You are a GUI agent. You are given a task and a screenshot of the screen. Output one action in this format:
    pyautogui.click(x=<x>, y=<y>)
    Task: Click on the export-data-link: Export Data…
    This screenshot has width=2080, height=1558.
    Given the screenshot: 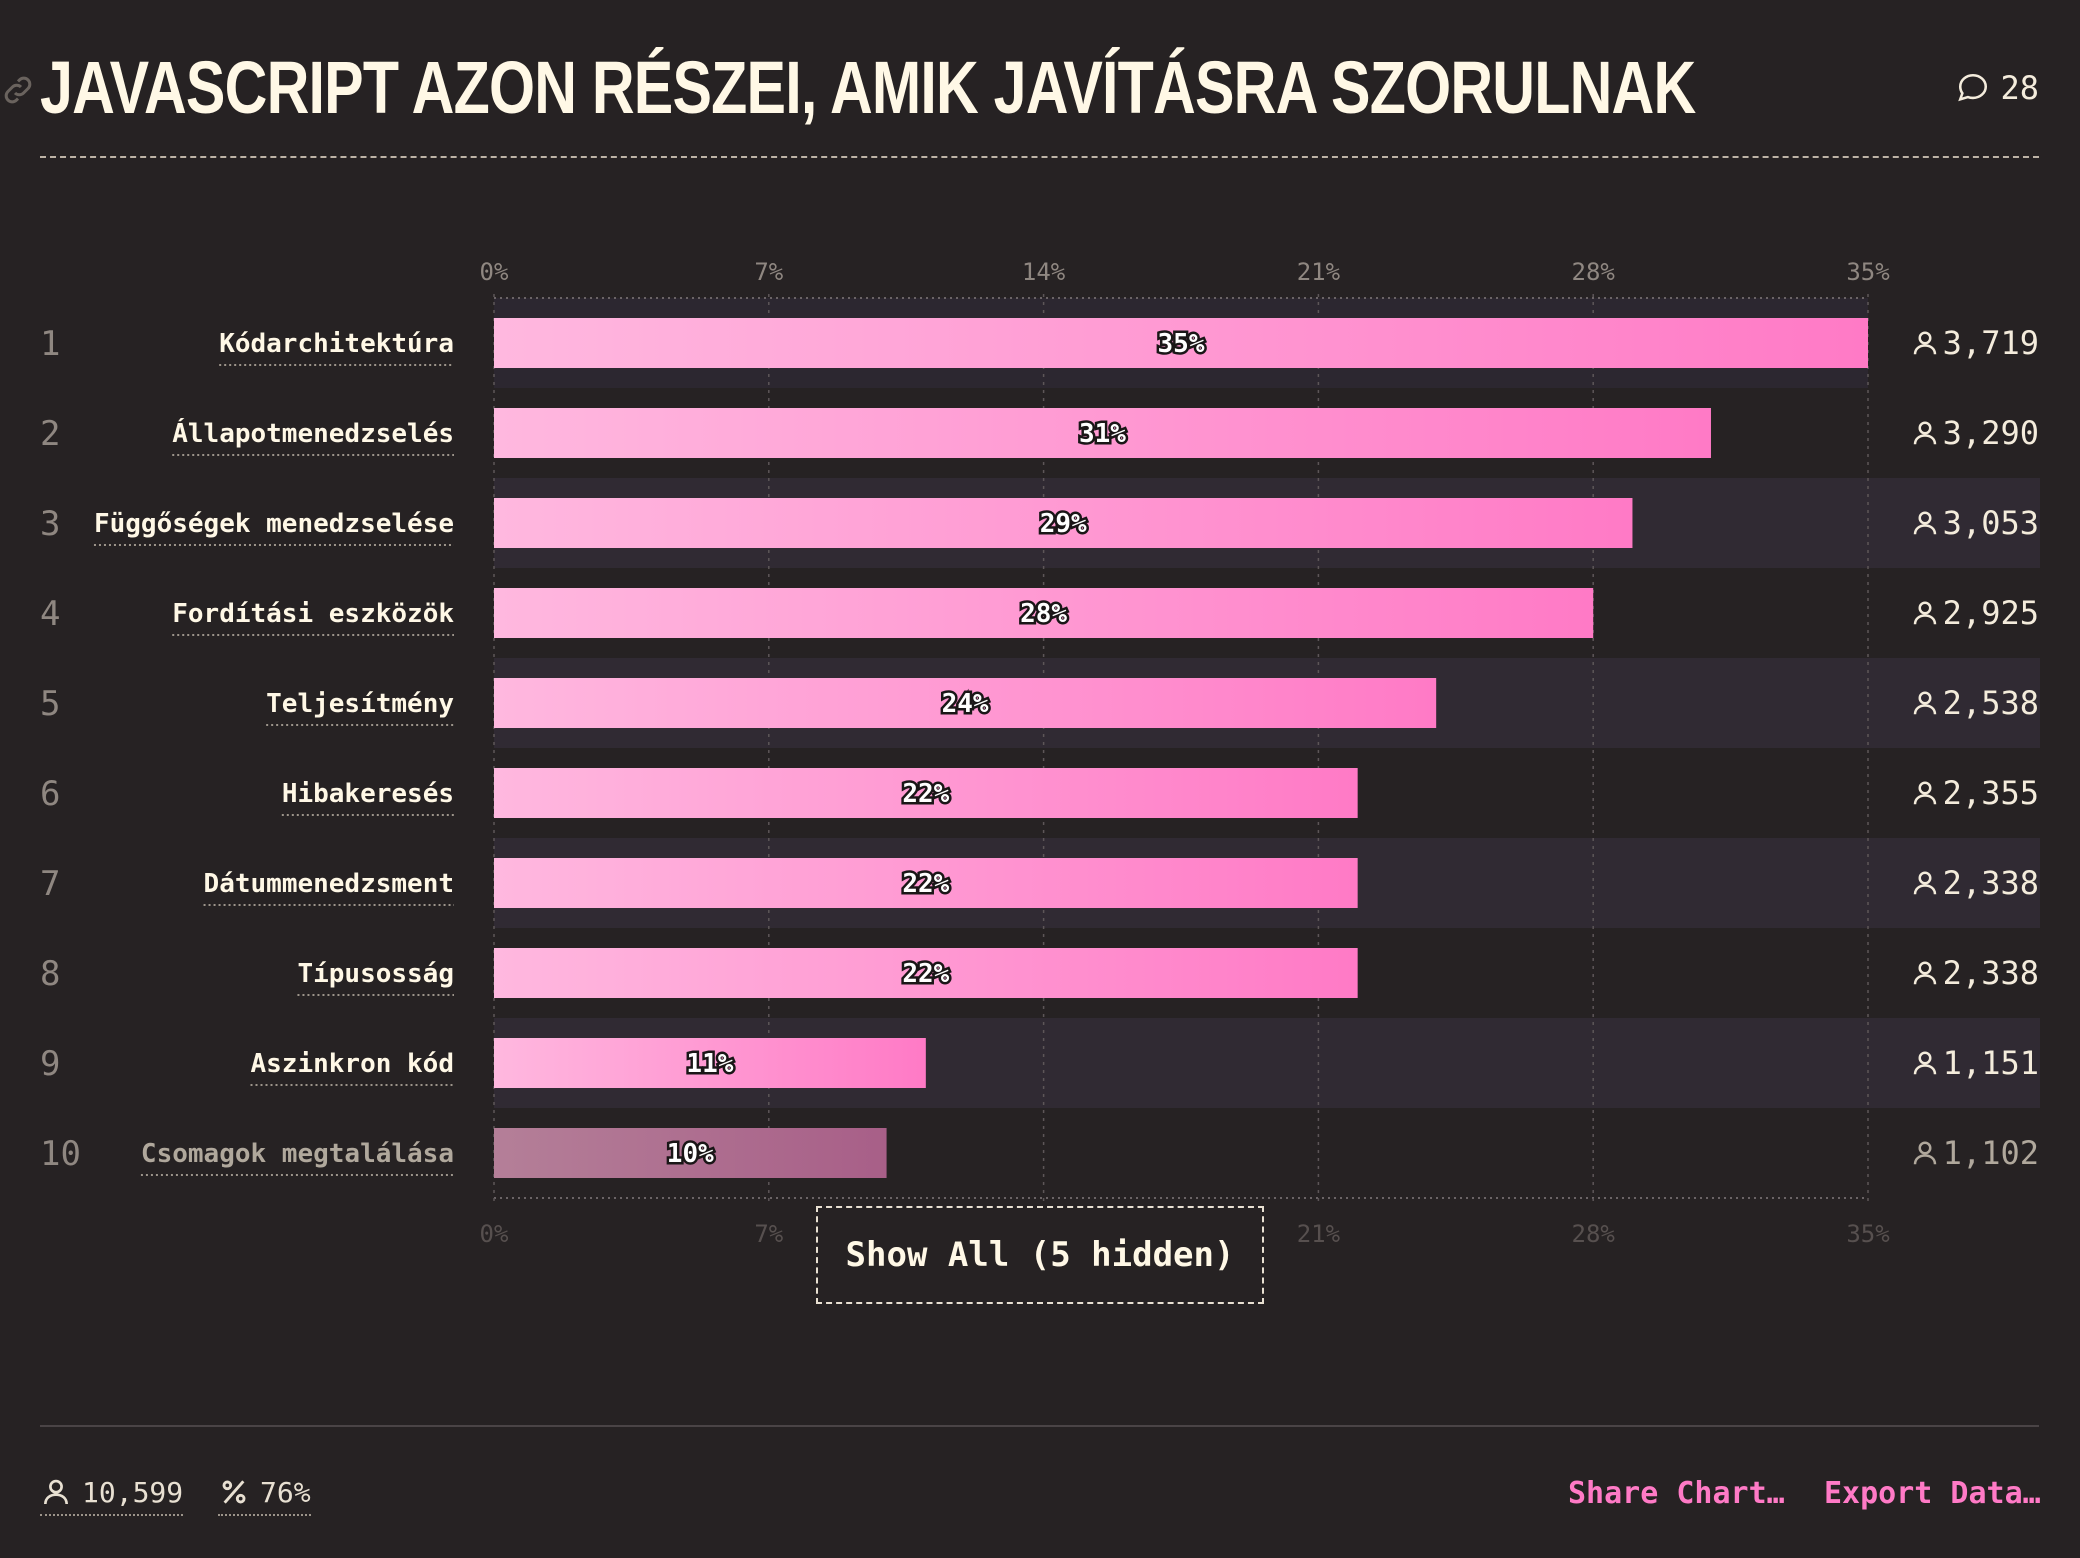 What is the action you would take?
    pyautogui.click(x=1932, y=1493)
    